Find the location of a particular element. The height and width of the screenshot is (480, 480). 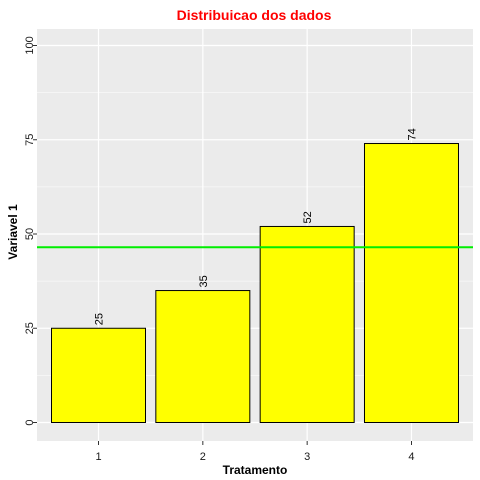

x-tick-label: 4 is located at coordinates (411, 457).